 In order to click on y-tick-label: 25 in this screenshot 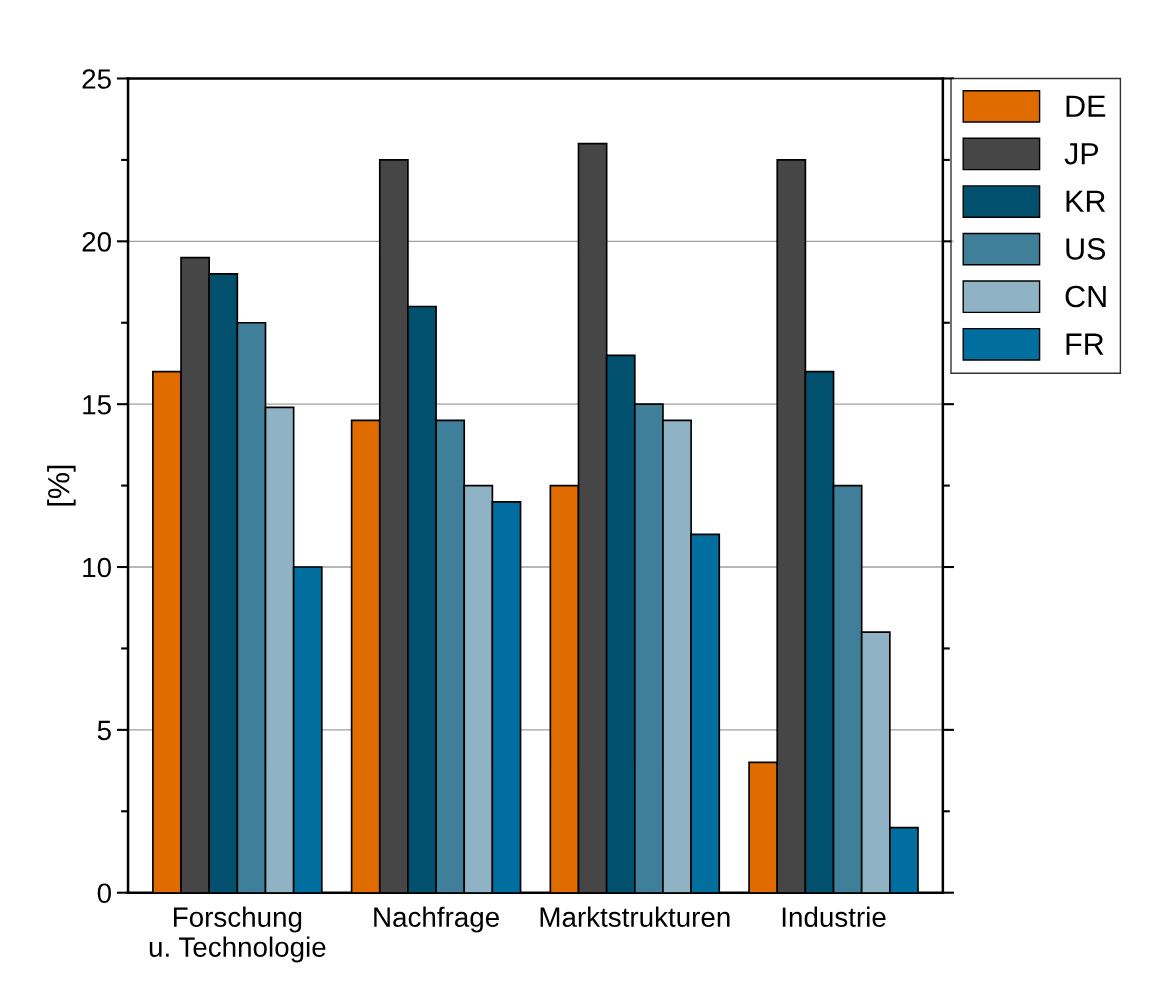, I will do `click(96, 79)`.